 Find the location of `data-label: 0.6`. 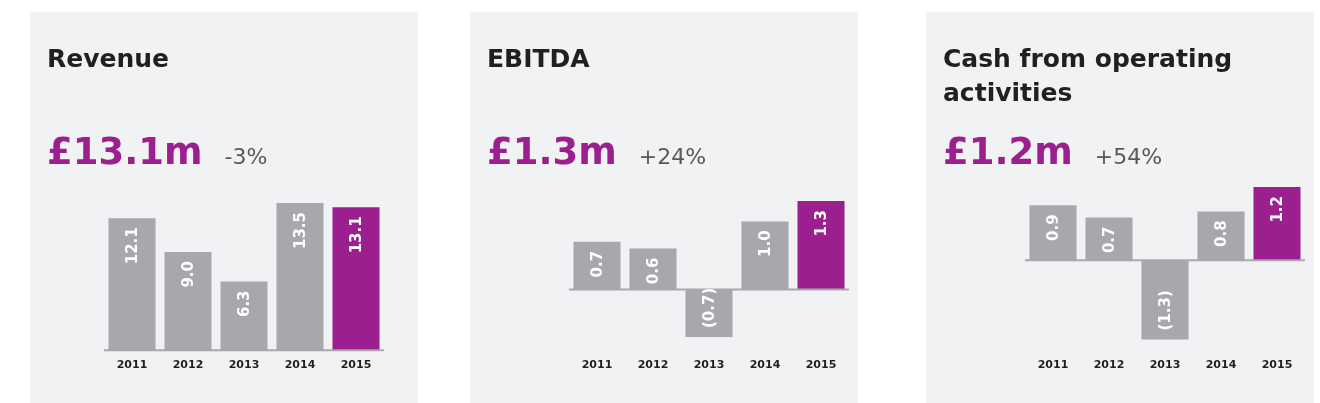

data-label: 0.6 is located at coordinates (653, 271).